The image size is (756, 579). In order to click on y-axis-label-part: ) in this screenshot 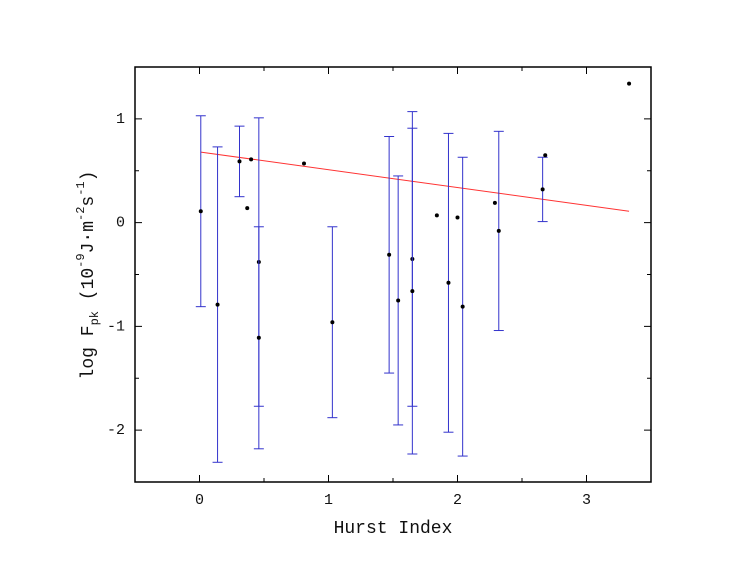, I will do `click(89, 176)`.